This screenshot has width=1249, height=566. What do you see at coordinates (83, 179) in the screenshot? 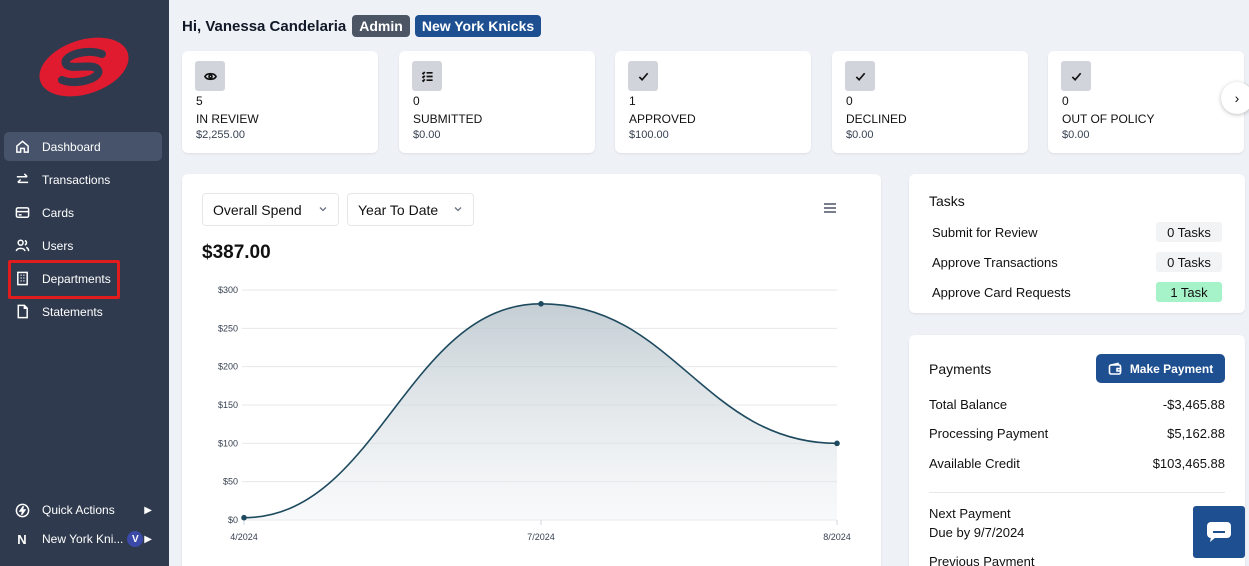
I see `sidebar-item-transactions: Transactions` at bounding box center [83, 179].